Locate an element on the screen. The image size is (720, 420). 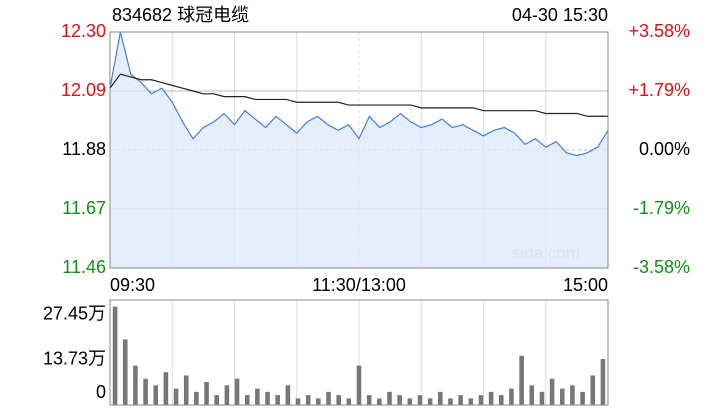
price-line is located at coordinates (358, 95).